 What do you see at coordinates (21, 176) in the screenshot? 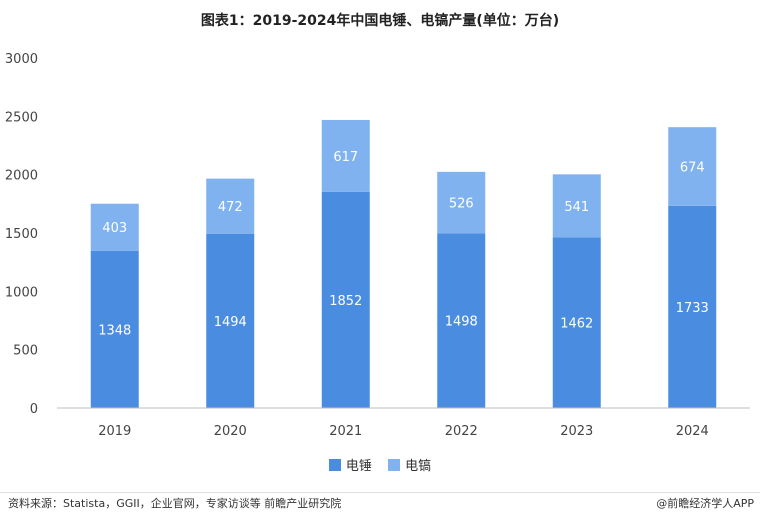
I see `y-tick-label: 2000` at bounding box center [21, 176].